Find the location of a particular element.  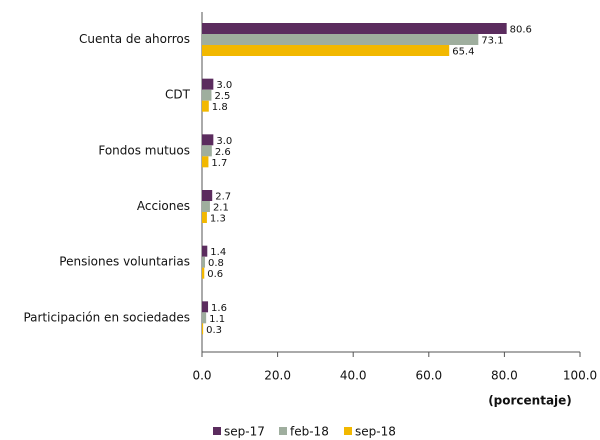

legend-label: sep-17 is located at coordinates (244, 432).